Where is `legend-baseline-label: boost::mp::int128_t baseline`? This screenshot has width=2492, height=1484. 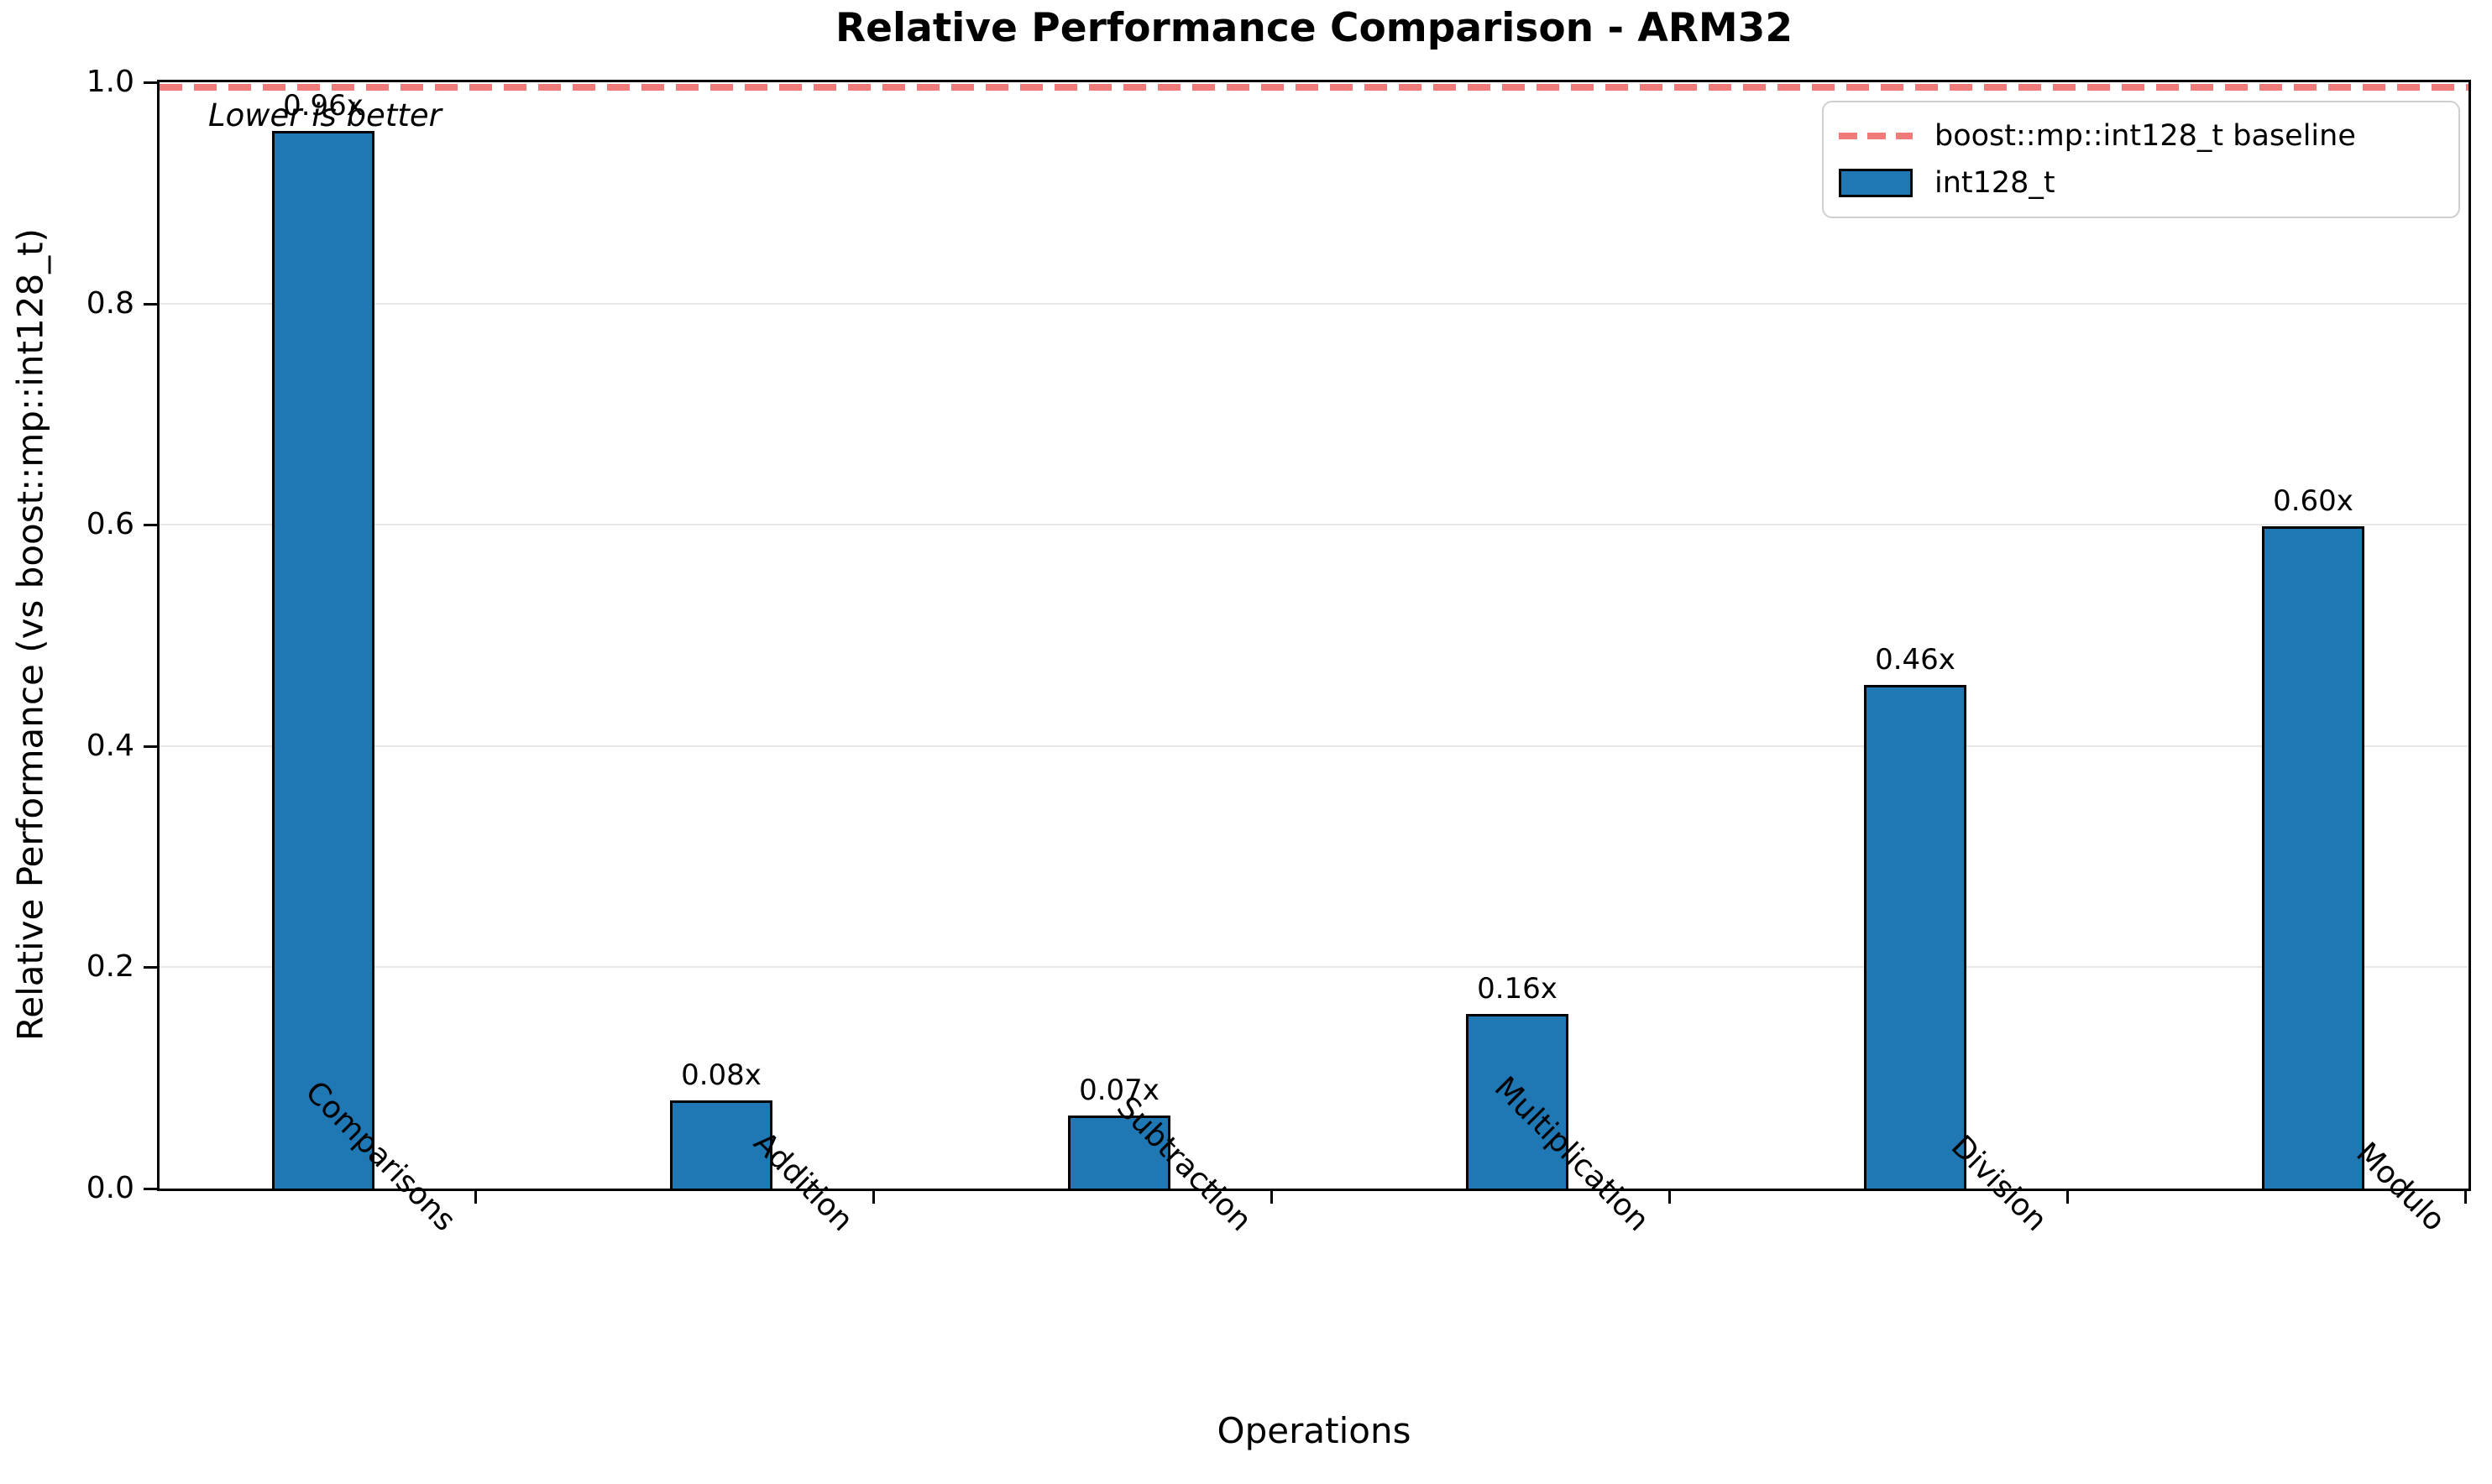
legend-baseline-label: boost::mp::int128_t baseline is located at coordinates (2145, 136).